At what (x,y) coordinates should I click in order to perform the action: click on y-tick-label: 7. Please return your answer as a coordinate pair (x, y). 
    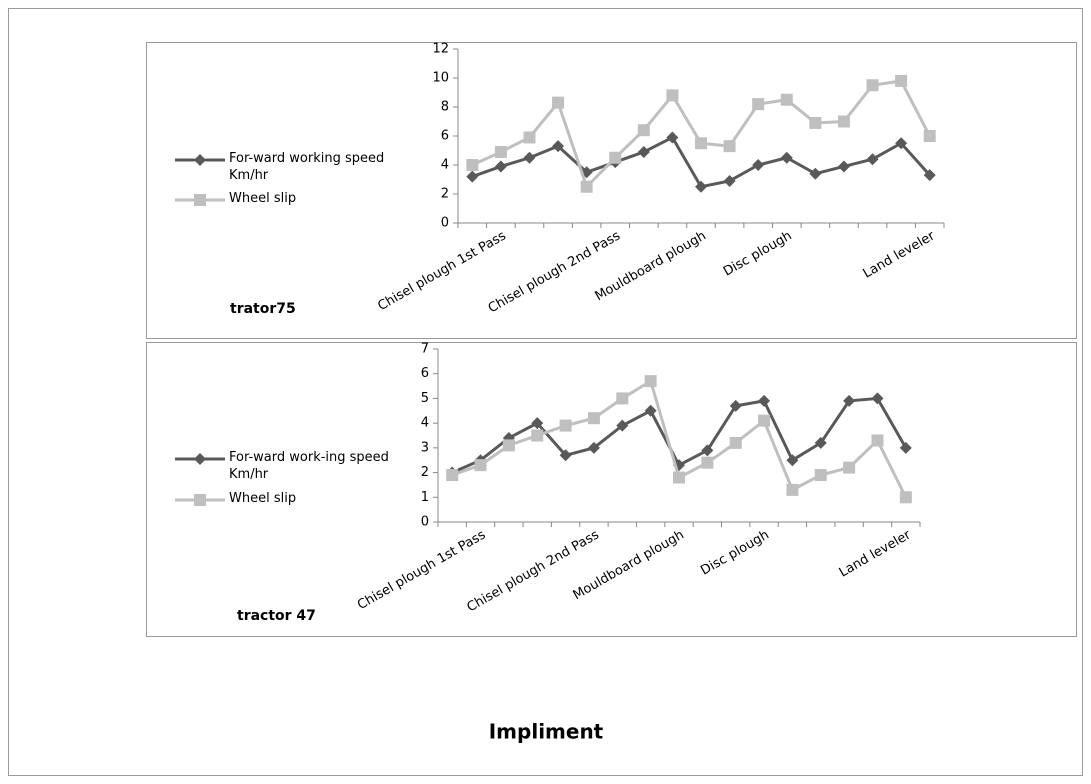
    Looking at the image, I should click on (425, 349).